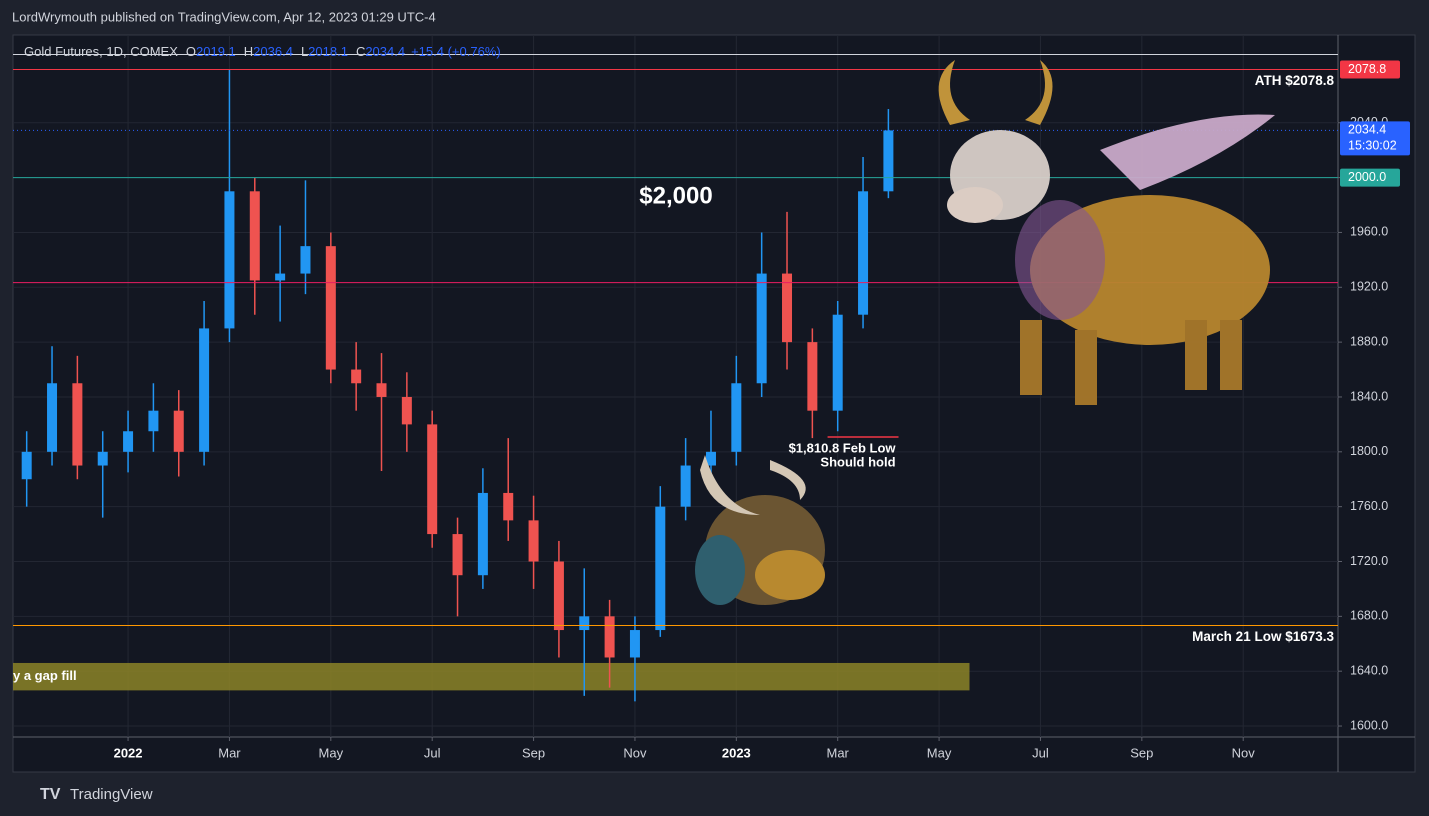 Image resolution: width=1429 pixels, height=816 pixels. What do you see at coordinates (273, 51) in the screenshot?
I see `legend-field-value: 2036.4` at bounding box center [273, 51].